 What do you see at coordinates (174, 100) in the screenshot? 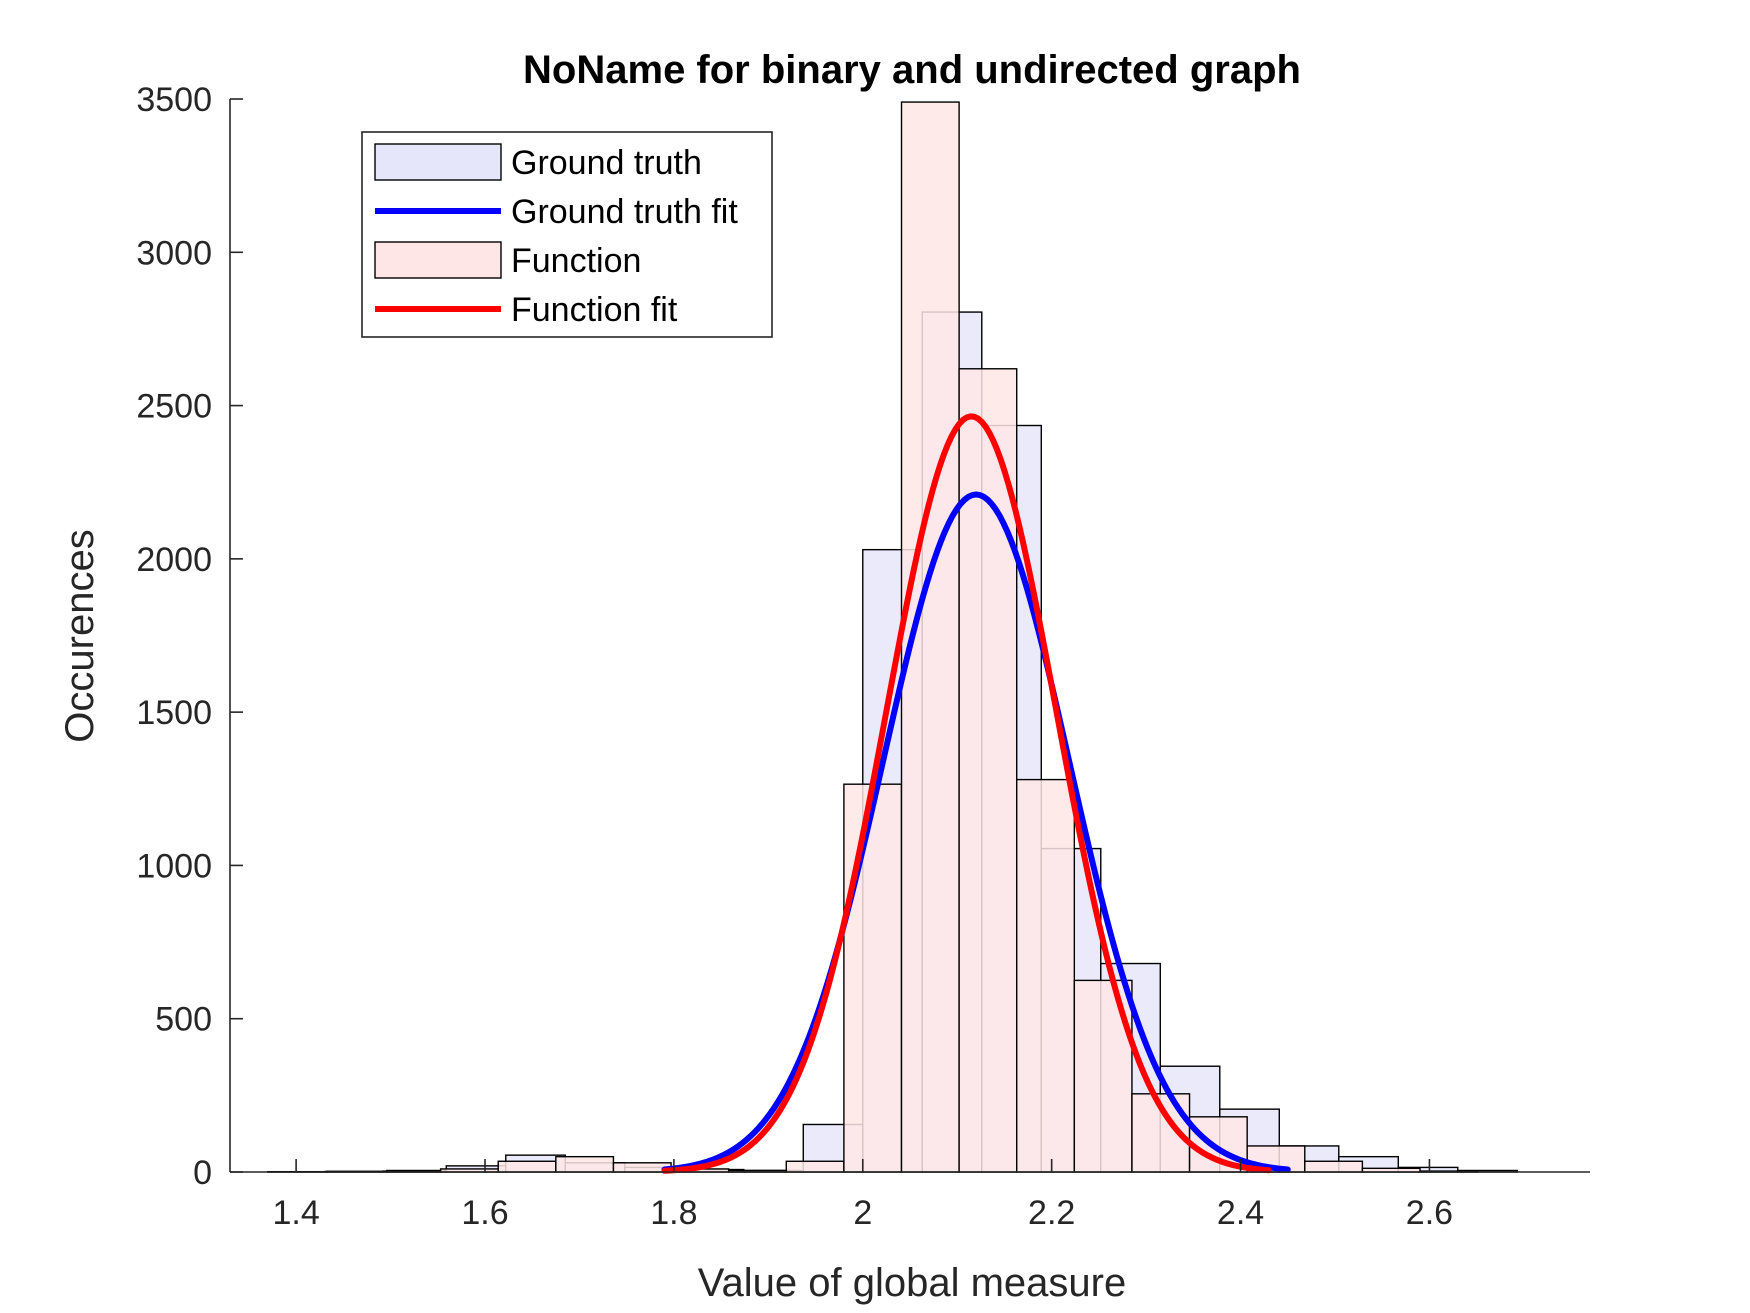
I see `y-tick-label: 3500` at bounding box center [174, 100].